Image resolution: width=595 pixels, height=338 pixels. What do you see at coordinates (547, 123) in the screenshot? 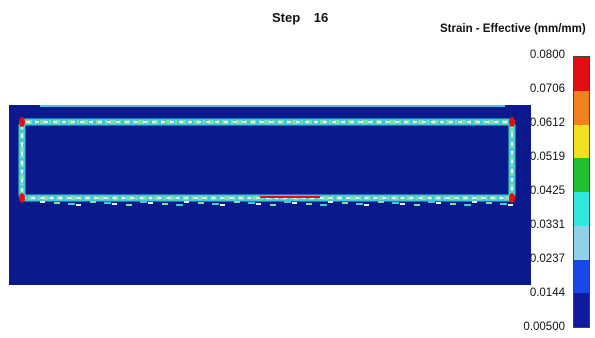
I see `colorbar-tick-label: 0.0612` at bounding box center [547, 123].